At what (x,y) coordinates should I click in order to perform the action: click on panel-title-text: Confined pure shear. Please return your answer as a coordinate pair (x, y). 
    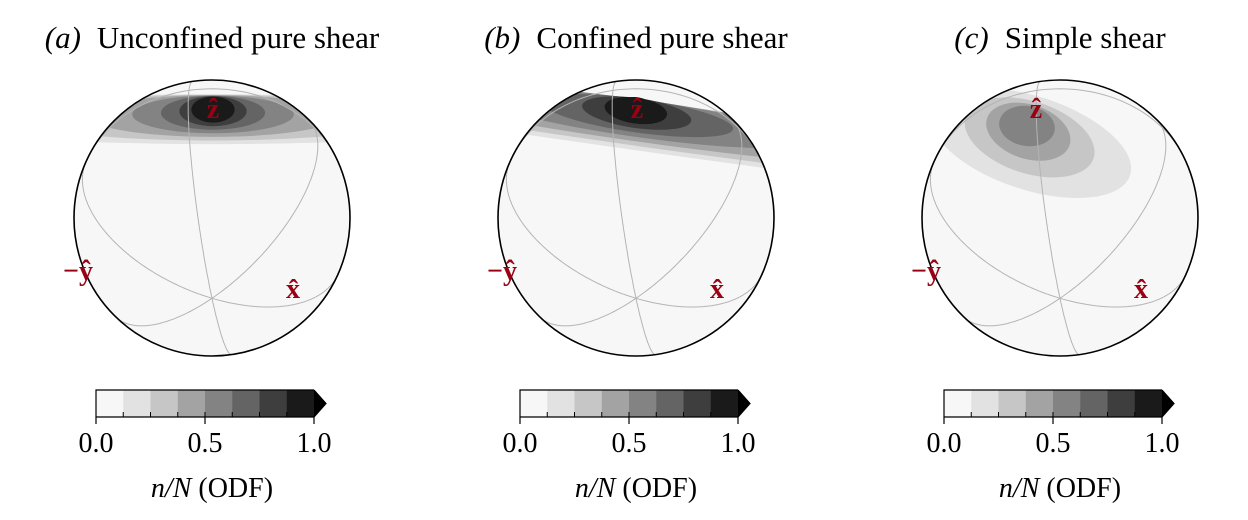
    Looking at the image, I should click on (662, 37).